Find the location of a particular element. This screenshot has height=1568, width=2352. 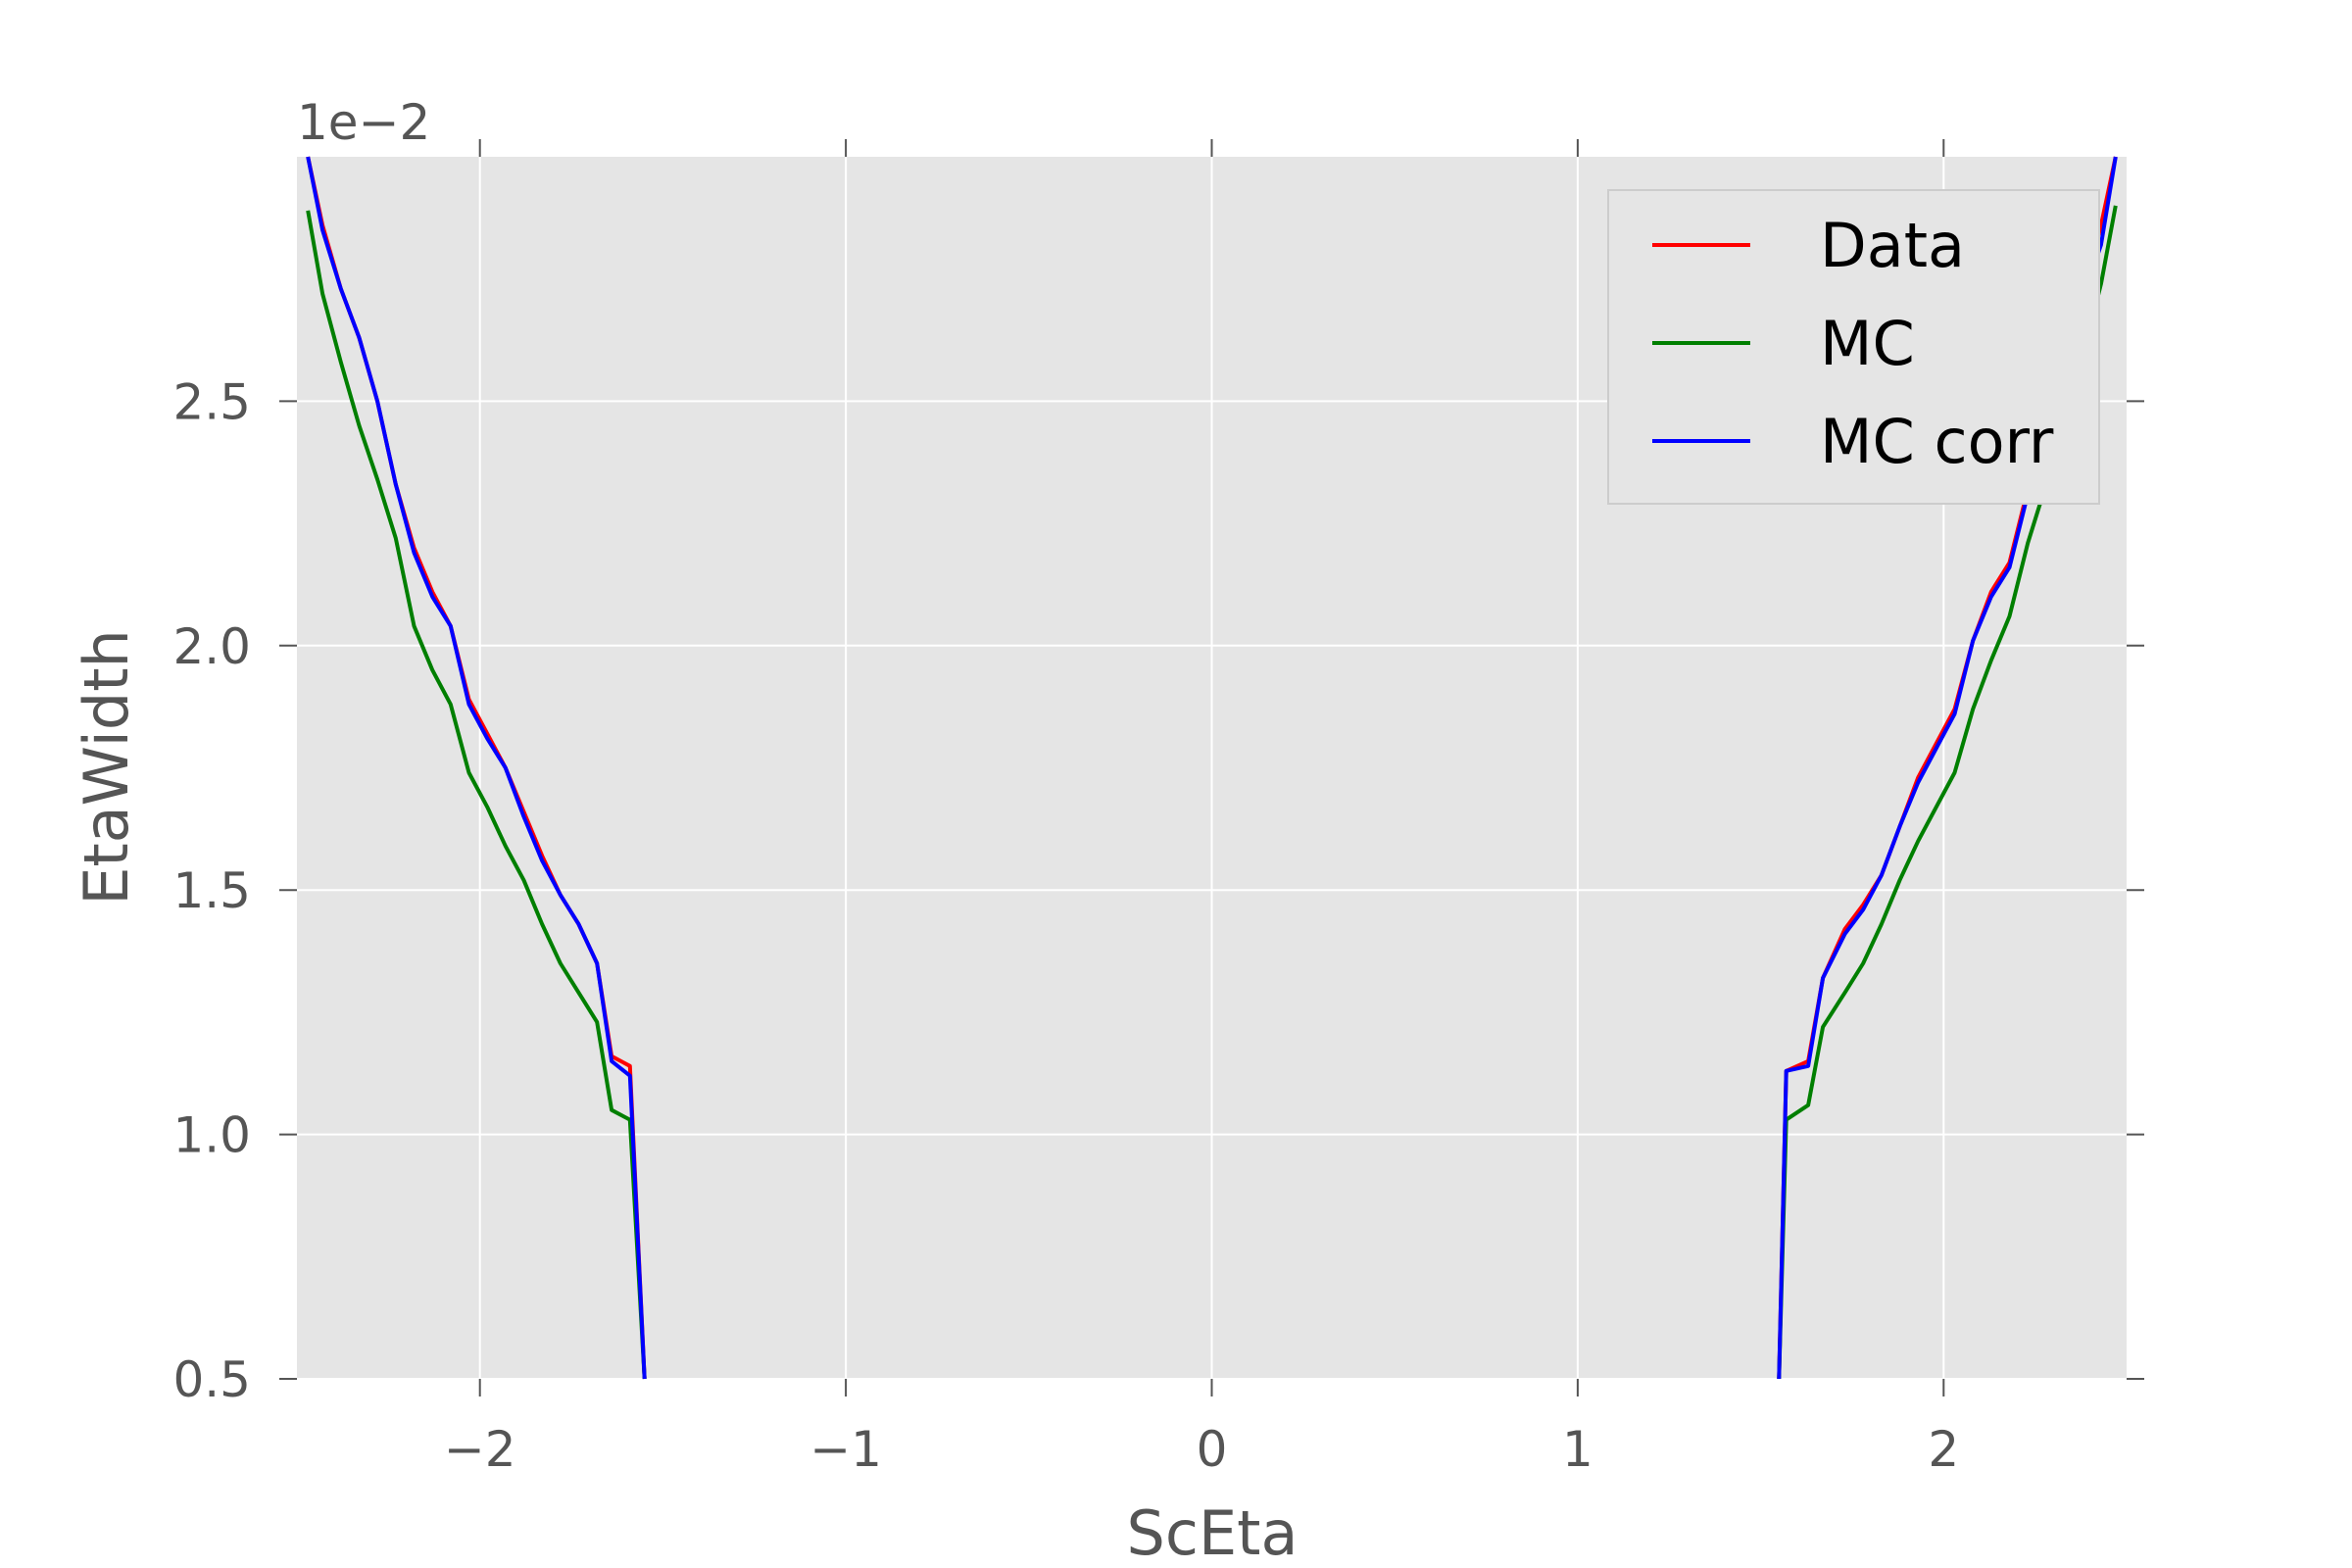

y-tick-label: 1.5 is located at coordinates (211, 890).